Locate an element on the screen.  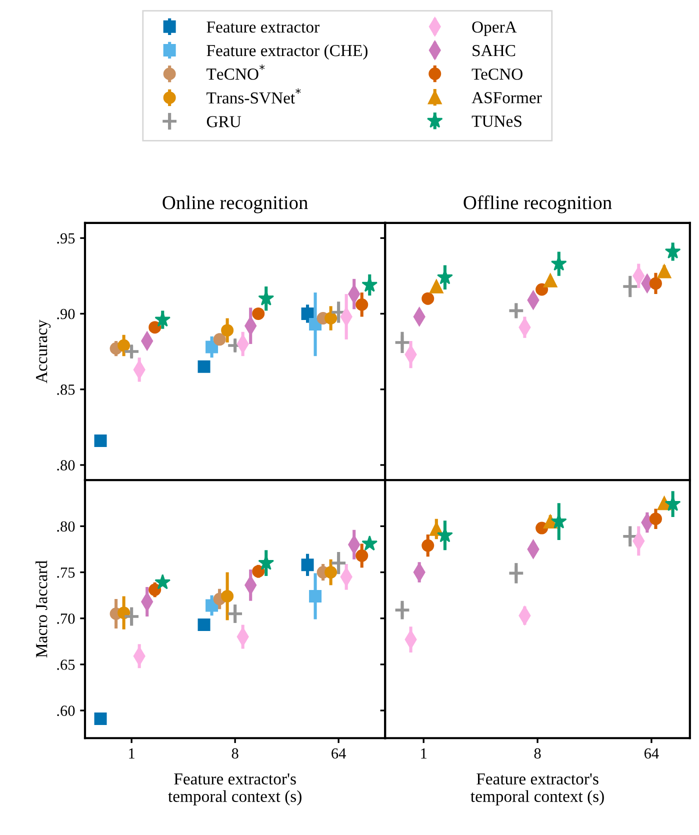
chart-title: Online recognition is located at coordinates (235, 205).